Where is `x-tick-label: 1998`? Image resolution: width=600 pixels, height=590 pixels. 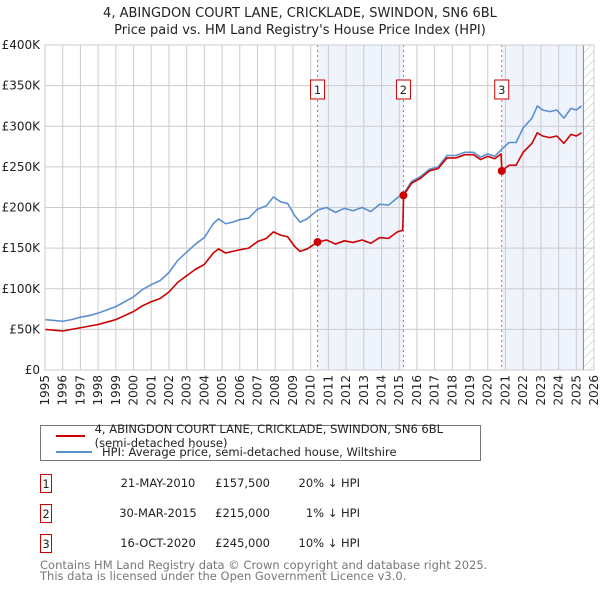 x-tick-label: 1998 is located at coordinates (98, 390).